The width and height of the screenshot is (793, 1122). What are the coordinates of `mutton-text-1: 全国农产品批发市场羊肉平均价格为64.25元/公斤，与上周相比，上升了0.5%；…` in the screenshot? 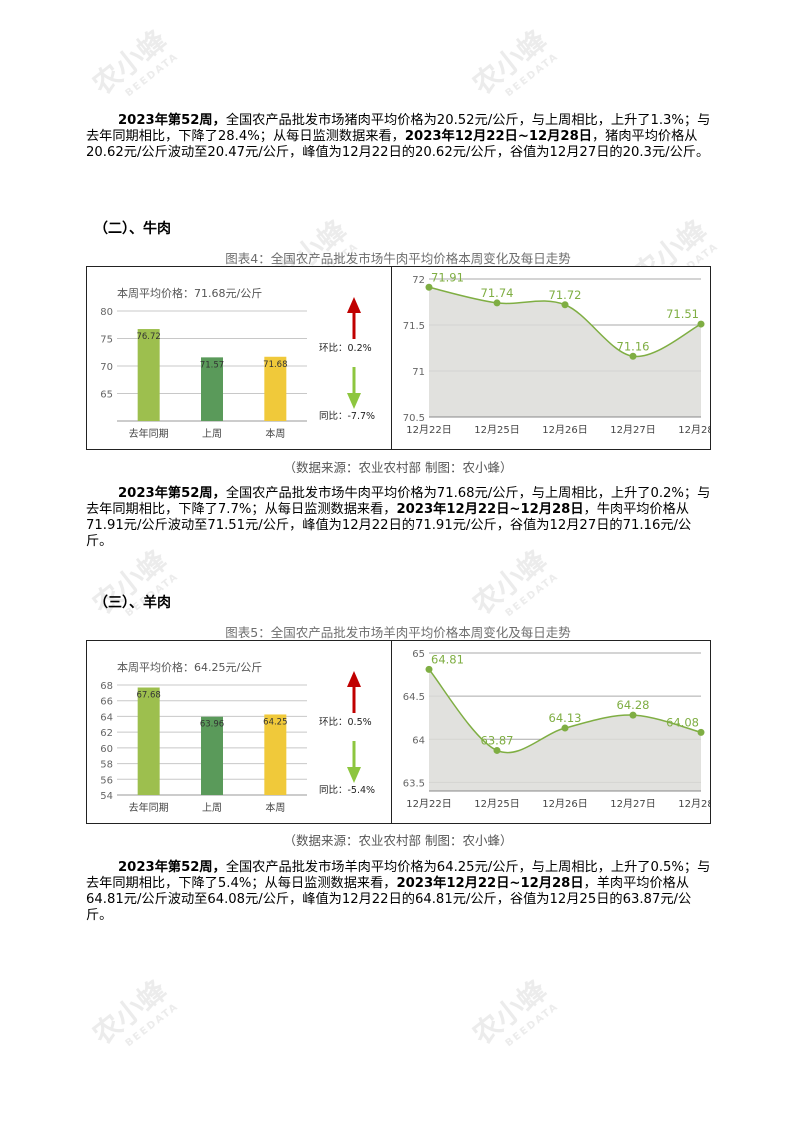 It's located at (398, 875).